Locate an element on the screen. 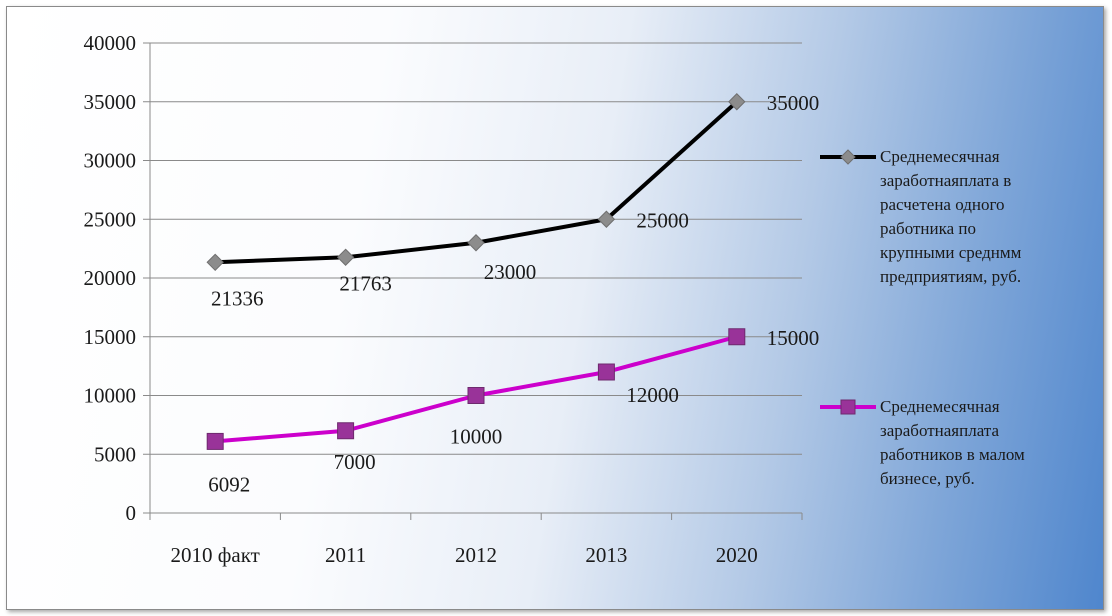 Image resolution: width=1112 pixels, height=616 pixels. legend-line-text: крупными среднмм is located at coordinates (951, 252).